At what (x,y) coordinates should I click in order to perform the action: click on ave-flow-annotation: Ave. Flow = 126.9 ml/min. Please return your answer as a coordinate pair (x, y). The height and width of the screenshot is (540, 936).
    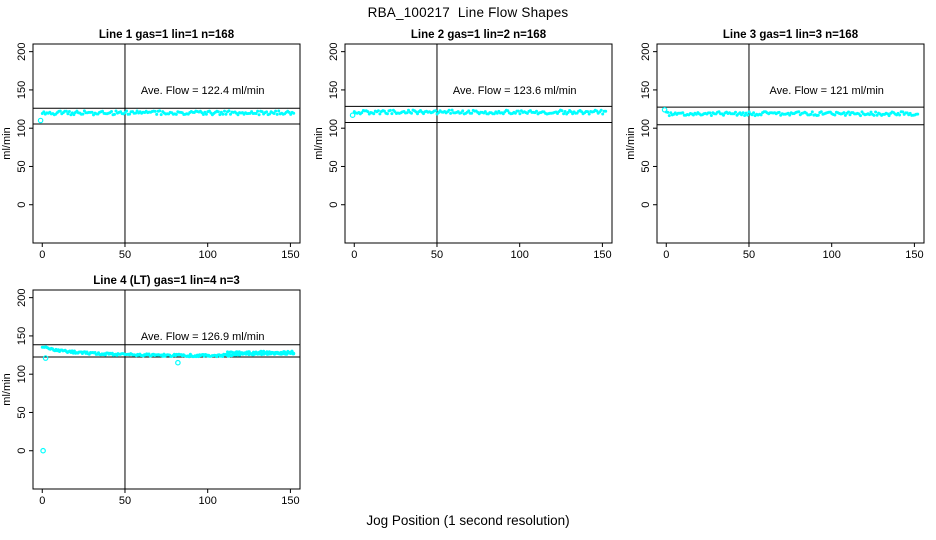
    Looking at the image, I should click on (203, 337).